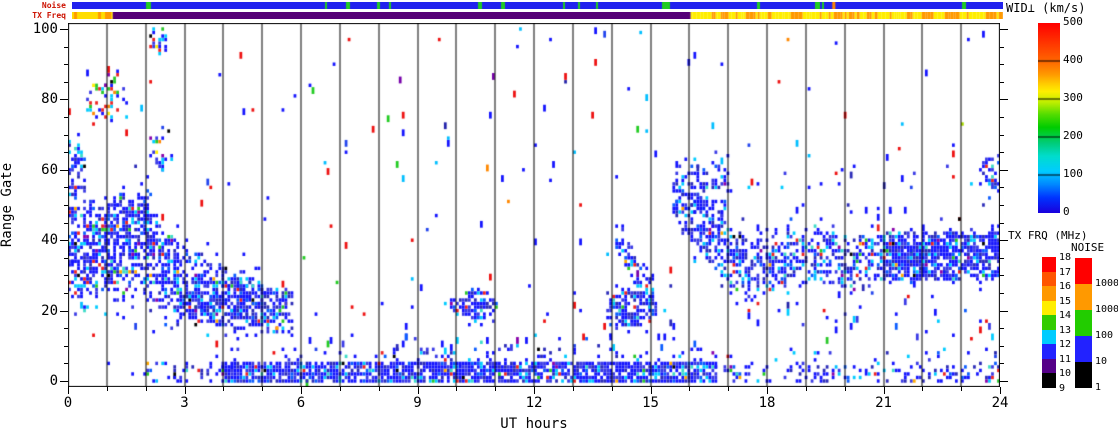 The image size is (1118, 435). I want to click on y-tick-label: 40, so click(49, 240).